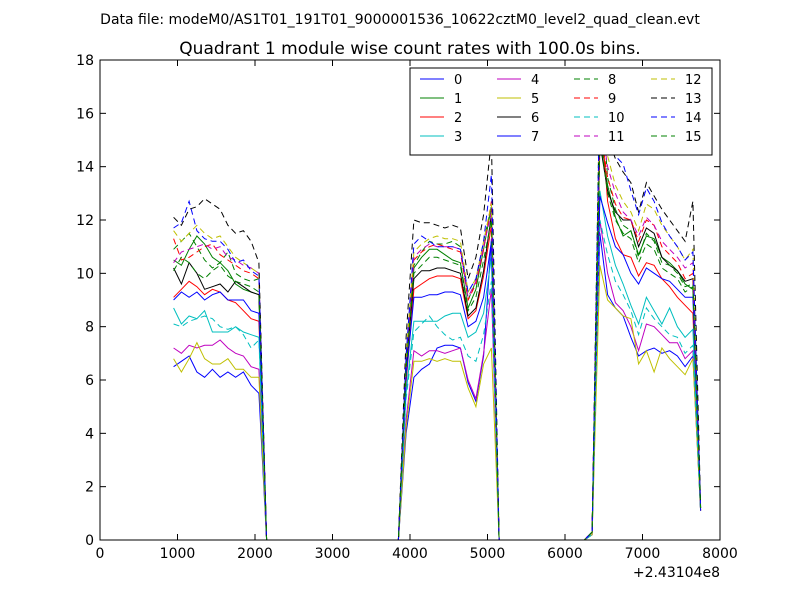 The height and width of the screenshot is (600, 800). What do you see at coordinates (255, 554) in the screenshot?
I see `x-tick-label: 2000` at bounding box center [255, 554].